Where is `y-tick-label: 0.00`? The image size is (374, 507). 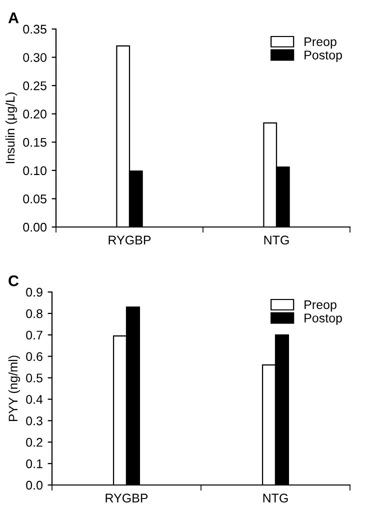 y-tick-label: 0.00 is located at coordinates (34, 227).